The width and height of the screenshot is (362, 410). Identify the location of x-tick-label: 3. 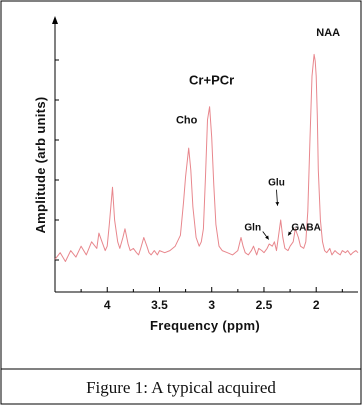
(211, 305).